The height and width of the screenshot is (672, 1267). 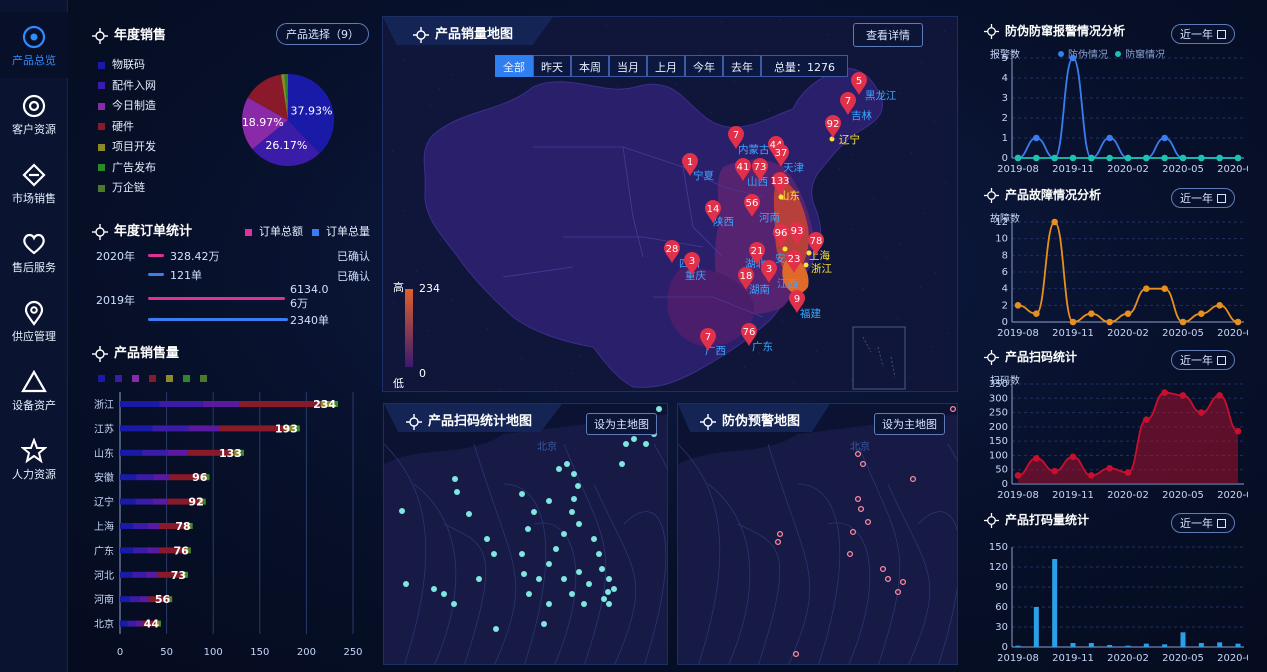 I want to click on pin-shape, so click(x=690, y=164).